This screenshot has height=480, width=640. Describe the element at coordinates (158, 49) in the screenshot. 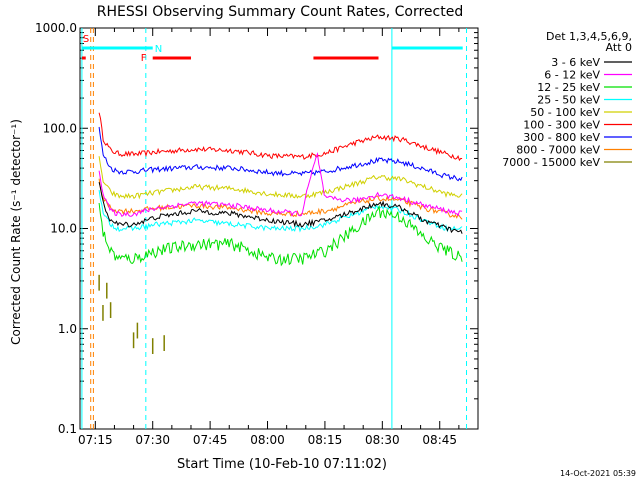

I see `flag-label: N` at that location.